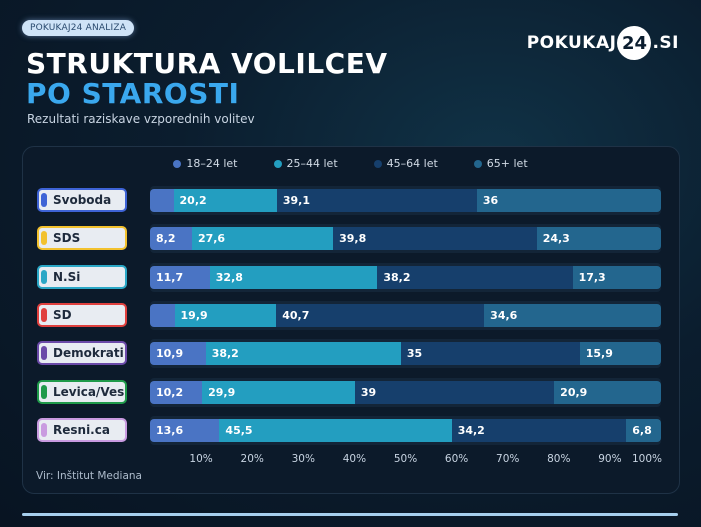  I want to click on x-tick-label: 90%, so click(610, 459).